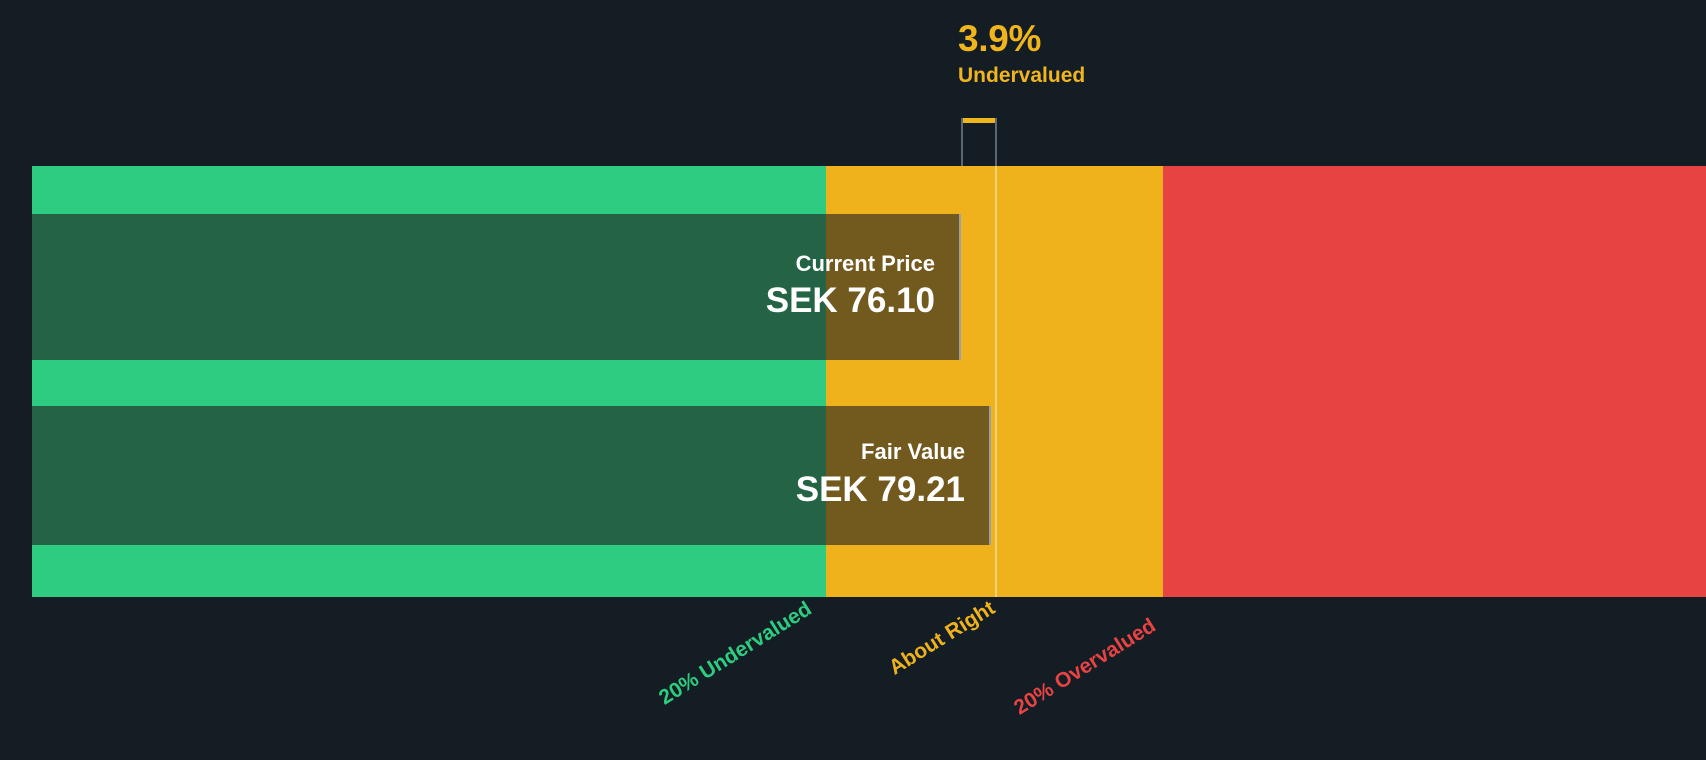  I want to click on fair-value-bar: Fair Value SEK 79.21, so click(511, 475).